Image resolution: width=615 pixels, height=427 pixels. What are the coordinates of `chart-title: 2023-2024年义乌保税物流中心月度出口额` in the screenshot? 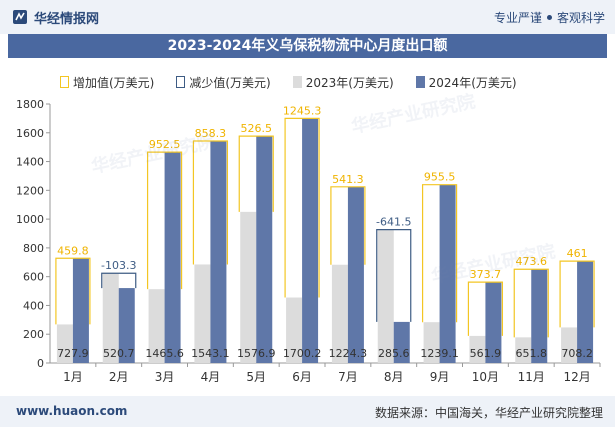 It's located at (307, 46).